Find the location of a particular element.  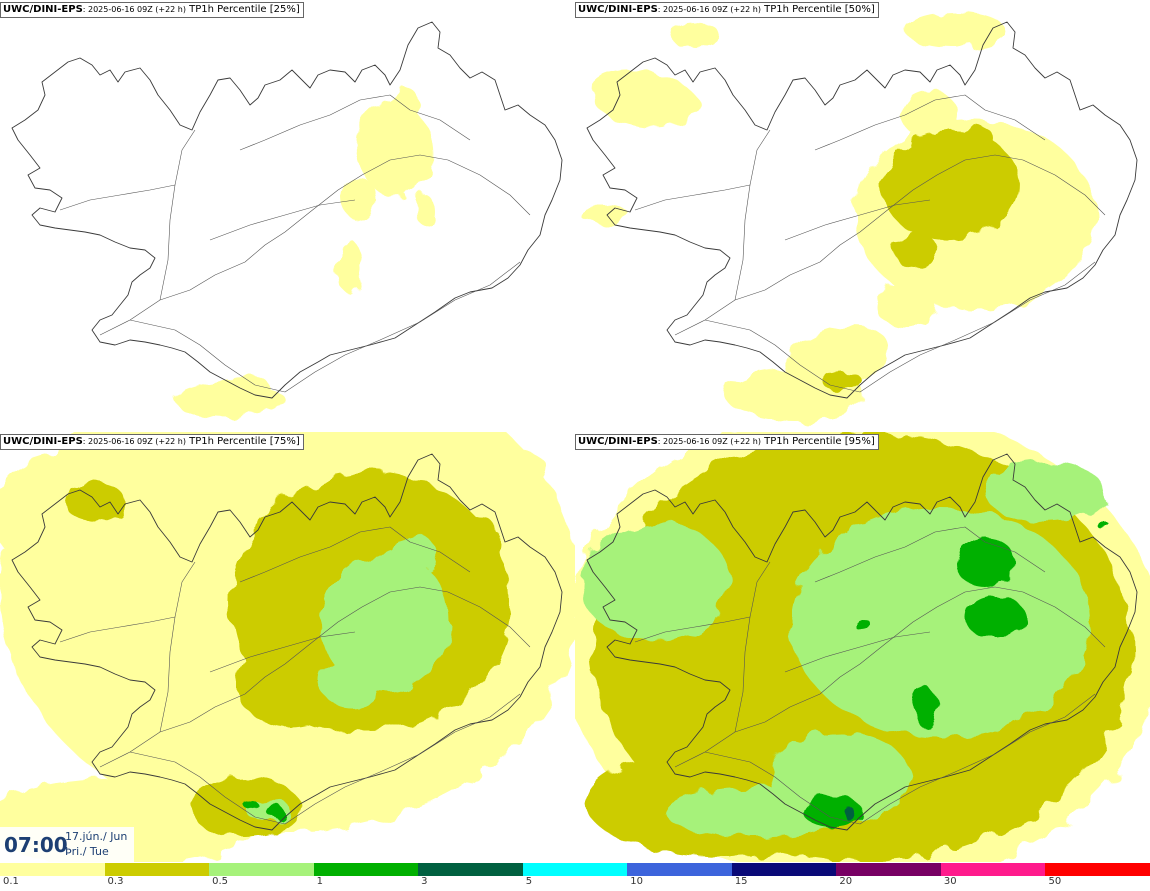

scale-tick-label: 15 is located at coordinates (741, 881).